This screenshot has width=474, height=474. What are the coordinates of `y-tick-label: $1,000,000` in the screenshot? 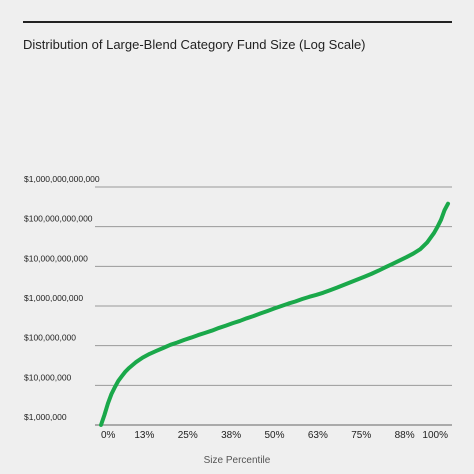 It's located at (45, 417).